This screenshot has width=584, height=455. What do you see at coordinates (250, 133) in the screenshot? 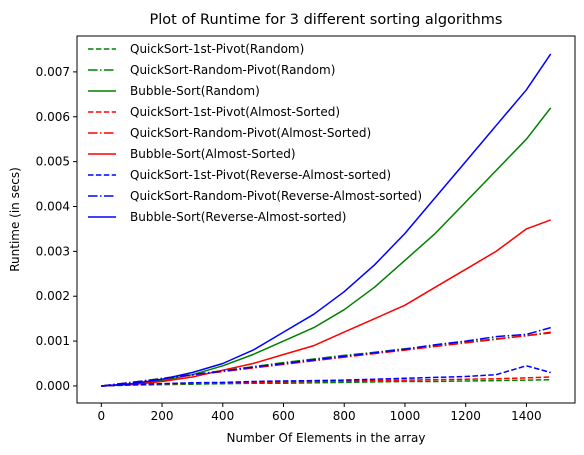
I see `legend-label: QuickSort-Random-Pivot(Almost-Sorted)` at bounding box center [250, 133].